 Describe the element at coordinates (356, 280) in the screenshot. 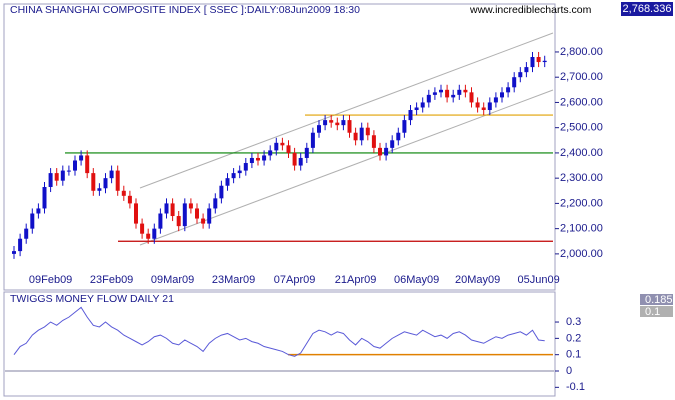

I see `x-tick-label: 21Apr09` at that location.